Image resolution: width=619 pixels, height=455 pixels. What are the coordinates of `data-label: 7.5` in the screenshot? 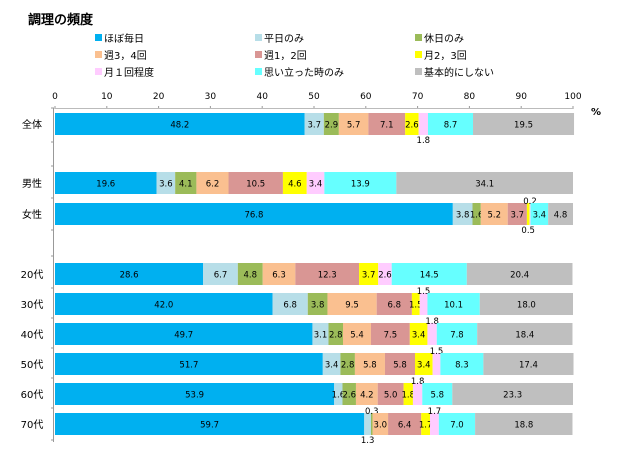 It's located at (391, 336).